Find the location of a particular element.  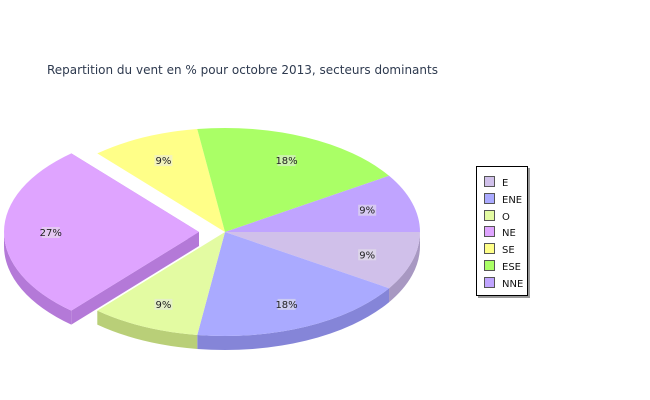

legend-label: E is located at coordinates (505, 183).